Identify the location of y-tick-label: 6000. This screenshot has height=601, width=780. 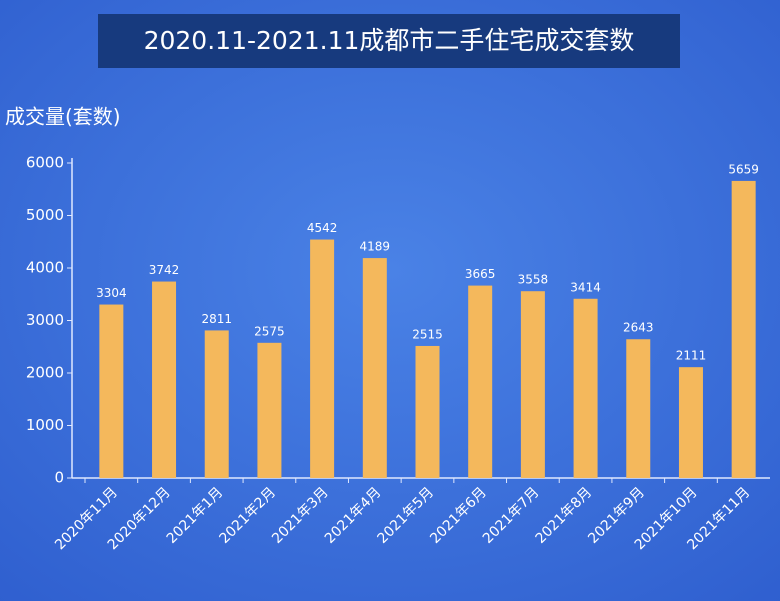
(45, 163).